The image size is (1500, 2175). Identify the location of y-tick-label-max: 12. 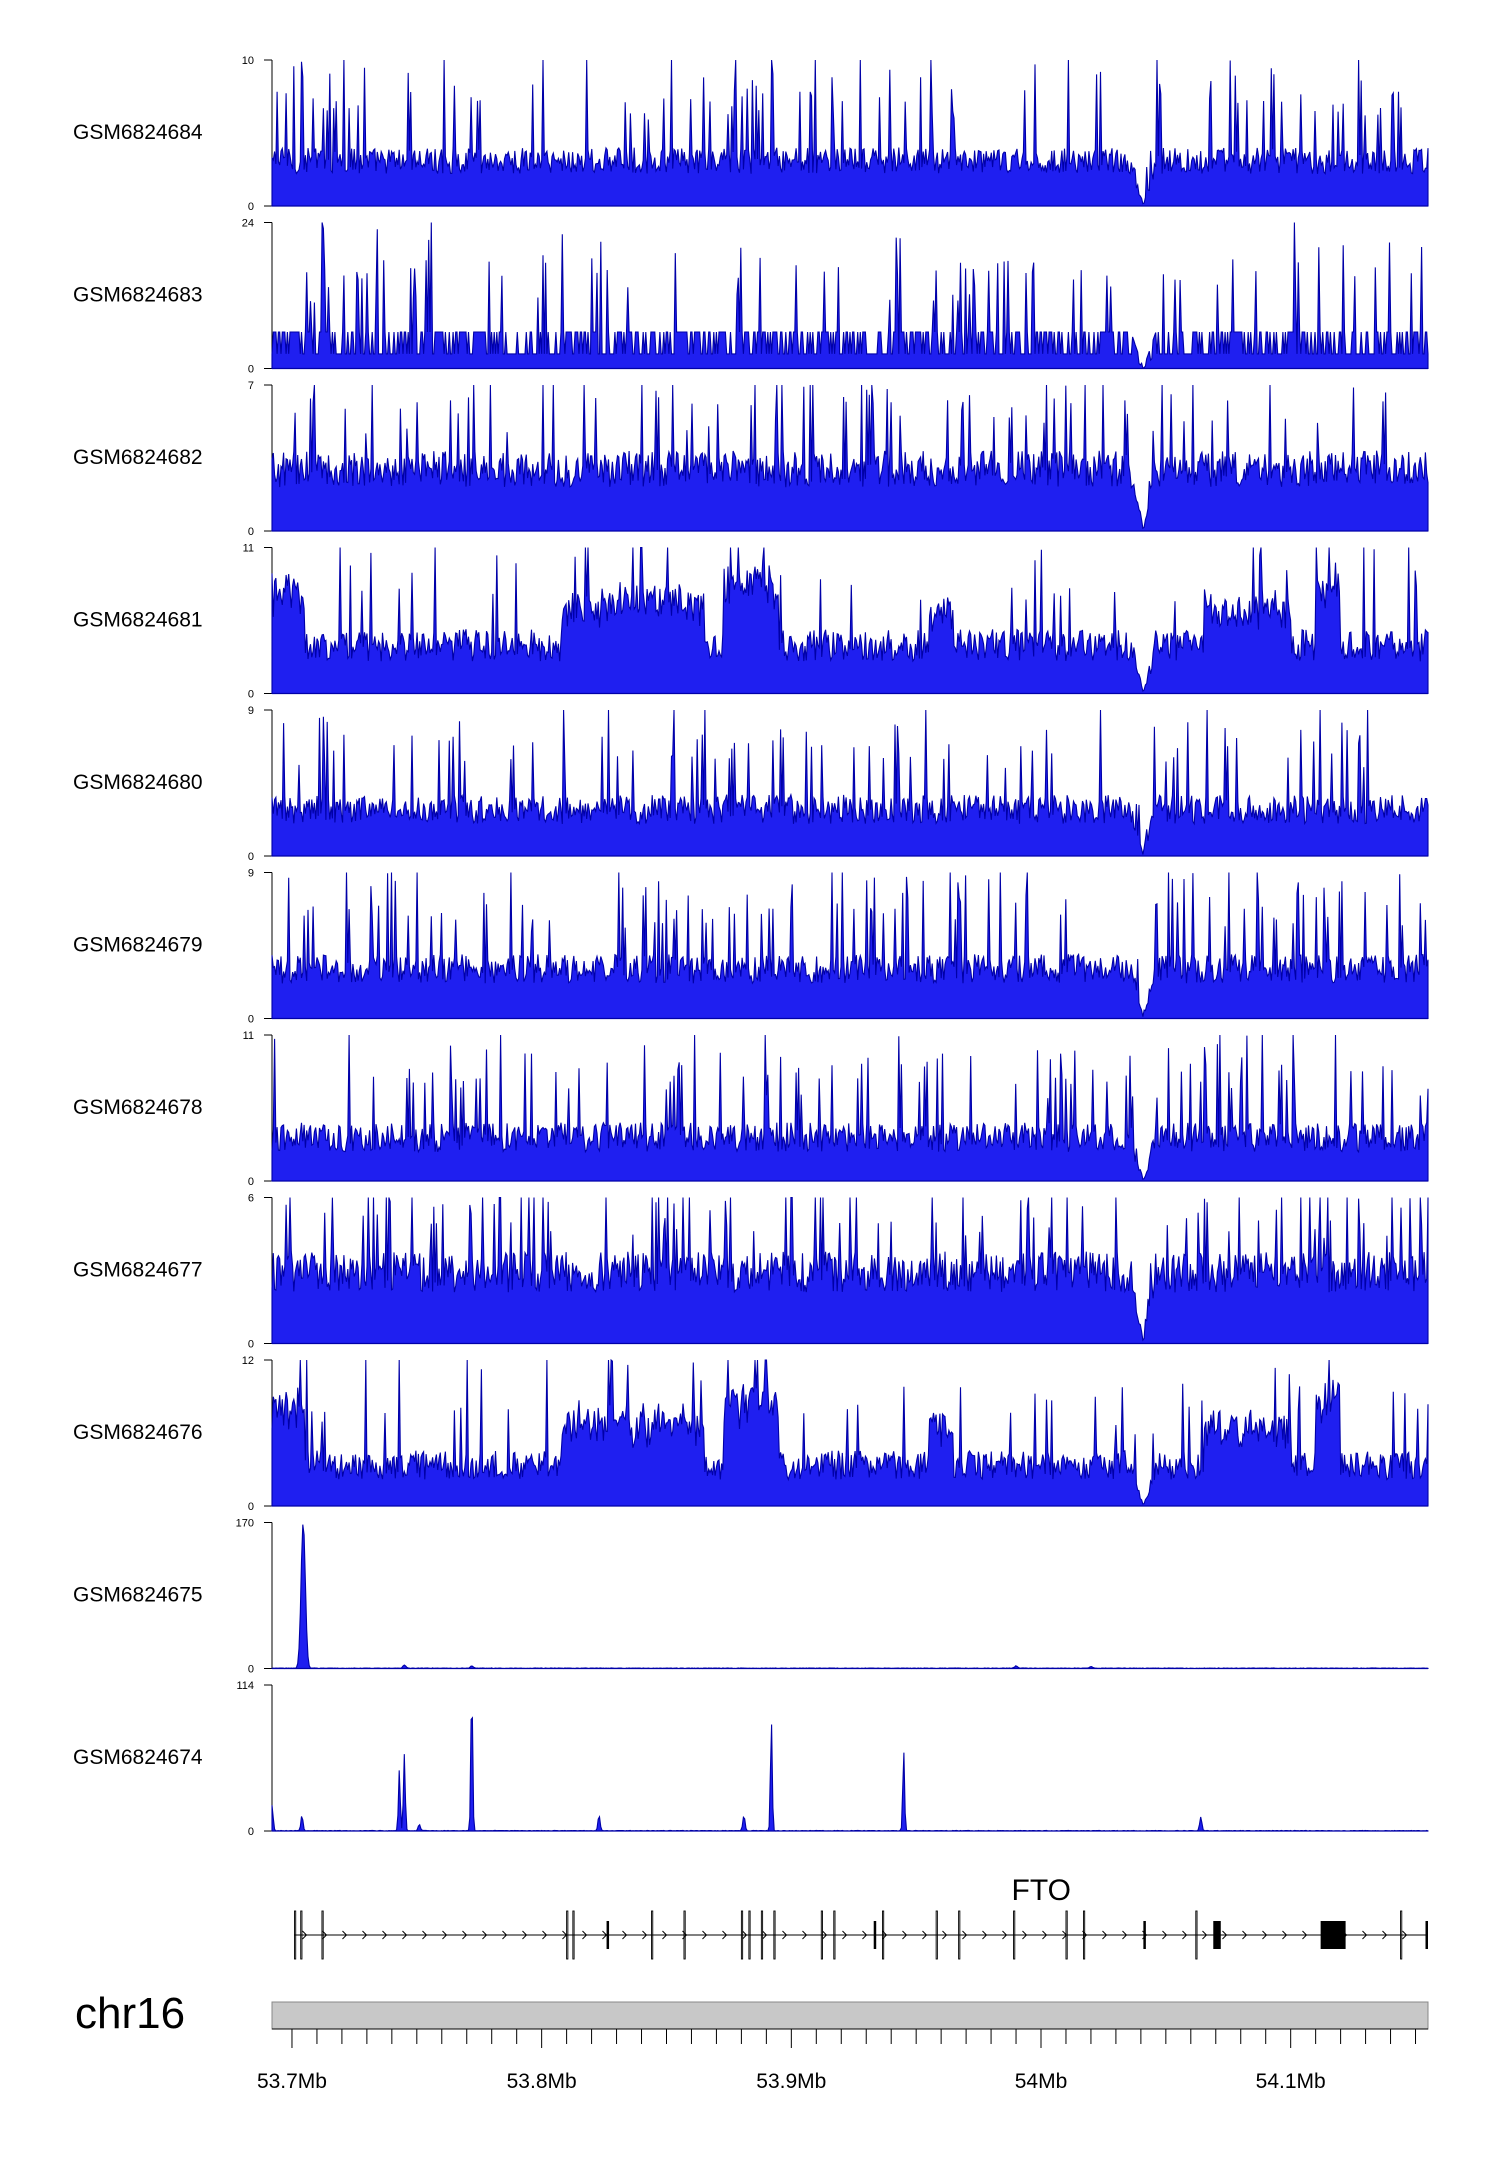
(248, 1361).